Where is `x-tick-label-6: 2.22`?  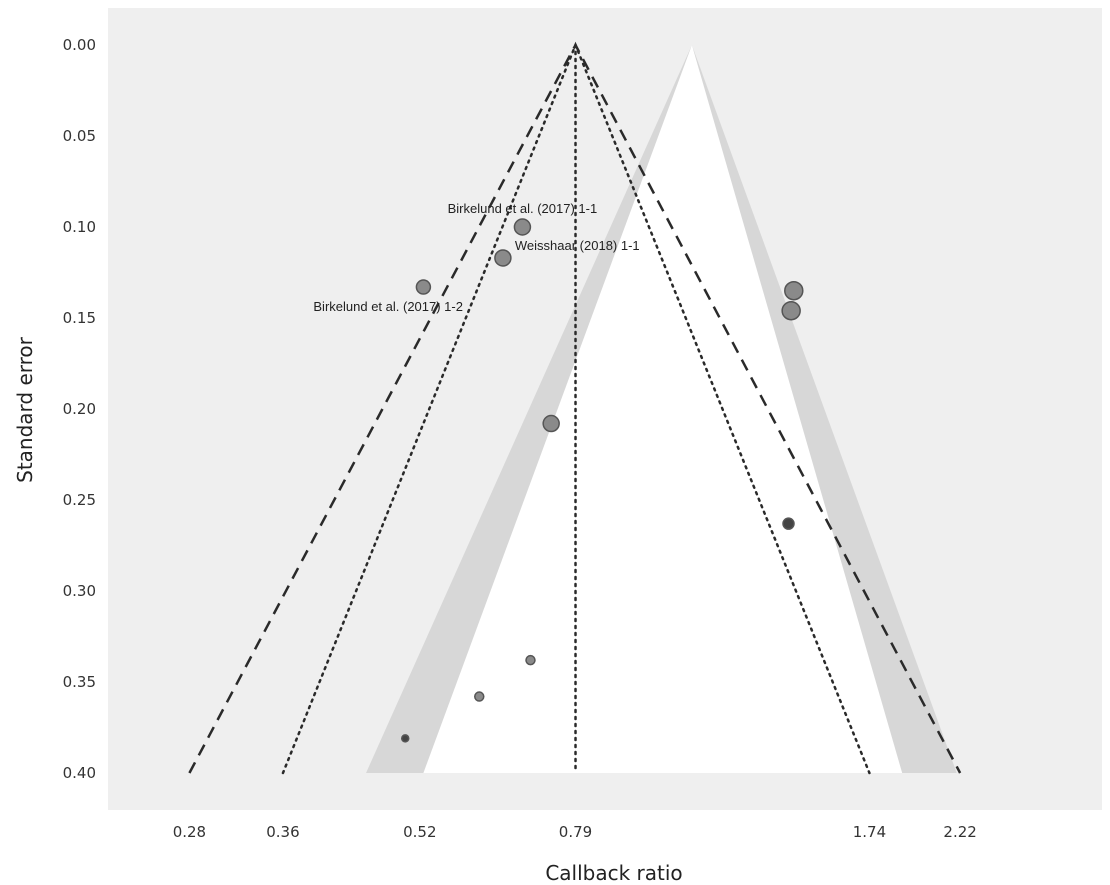
x-tick-label-6: 2.22 is located at coordinates (959, 832).